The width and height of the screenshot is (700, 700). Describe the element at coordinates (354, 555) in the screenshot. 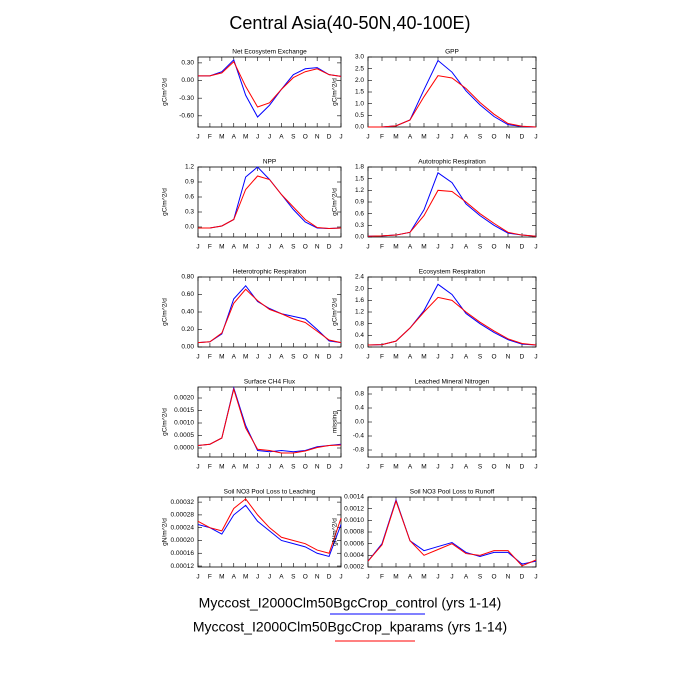

I see `y-tick-label: 0.0004` at that location.